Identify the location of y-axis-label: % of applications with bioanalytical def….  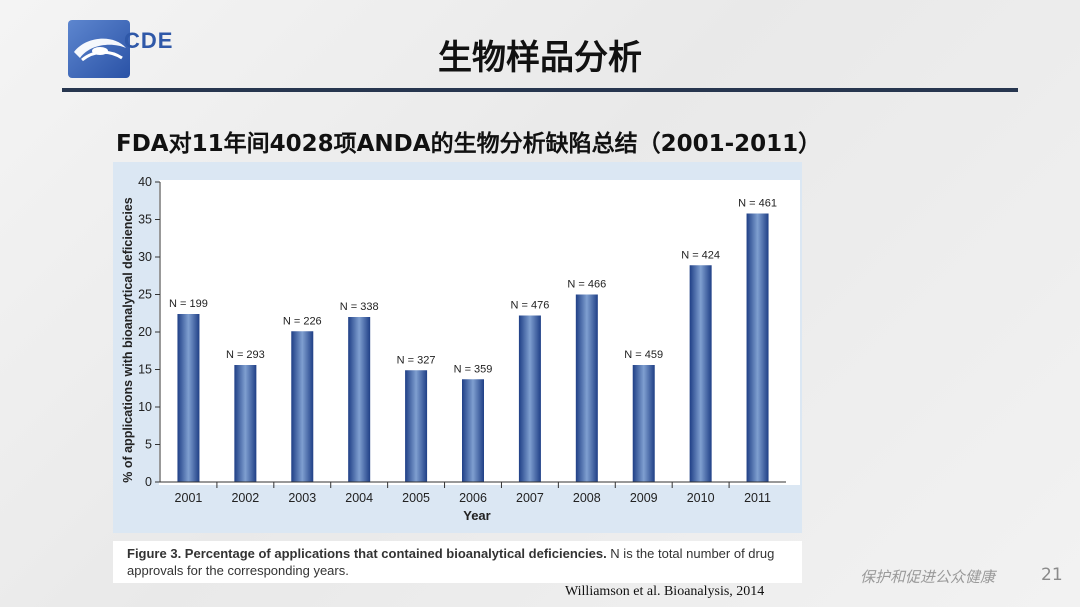
(128, 340).